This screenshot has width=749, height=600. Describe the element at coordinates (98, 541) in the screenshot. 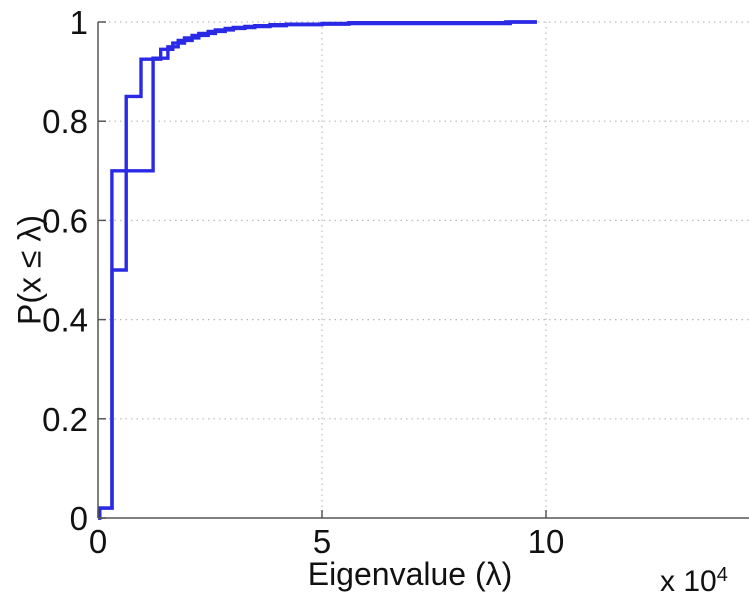

I see `x-tick-label: 0` at that location.